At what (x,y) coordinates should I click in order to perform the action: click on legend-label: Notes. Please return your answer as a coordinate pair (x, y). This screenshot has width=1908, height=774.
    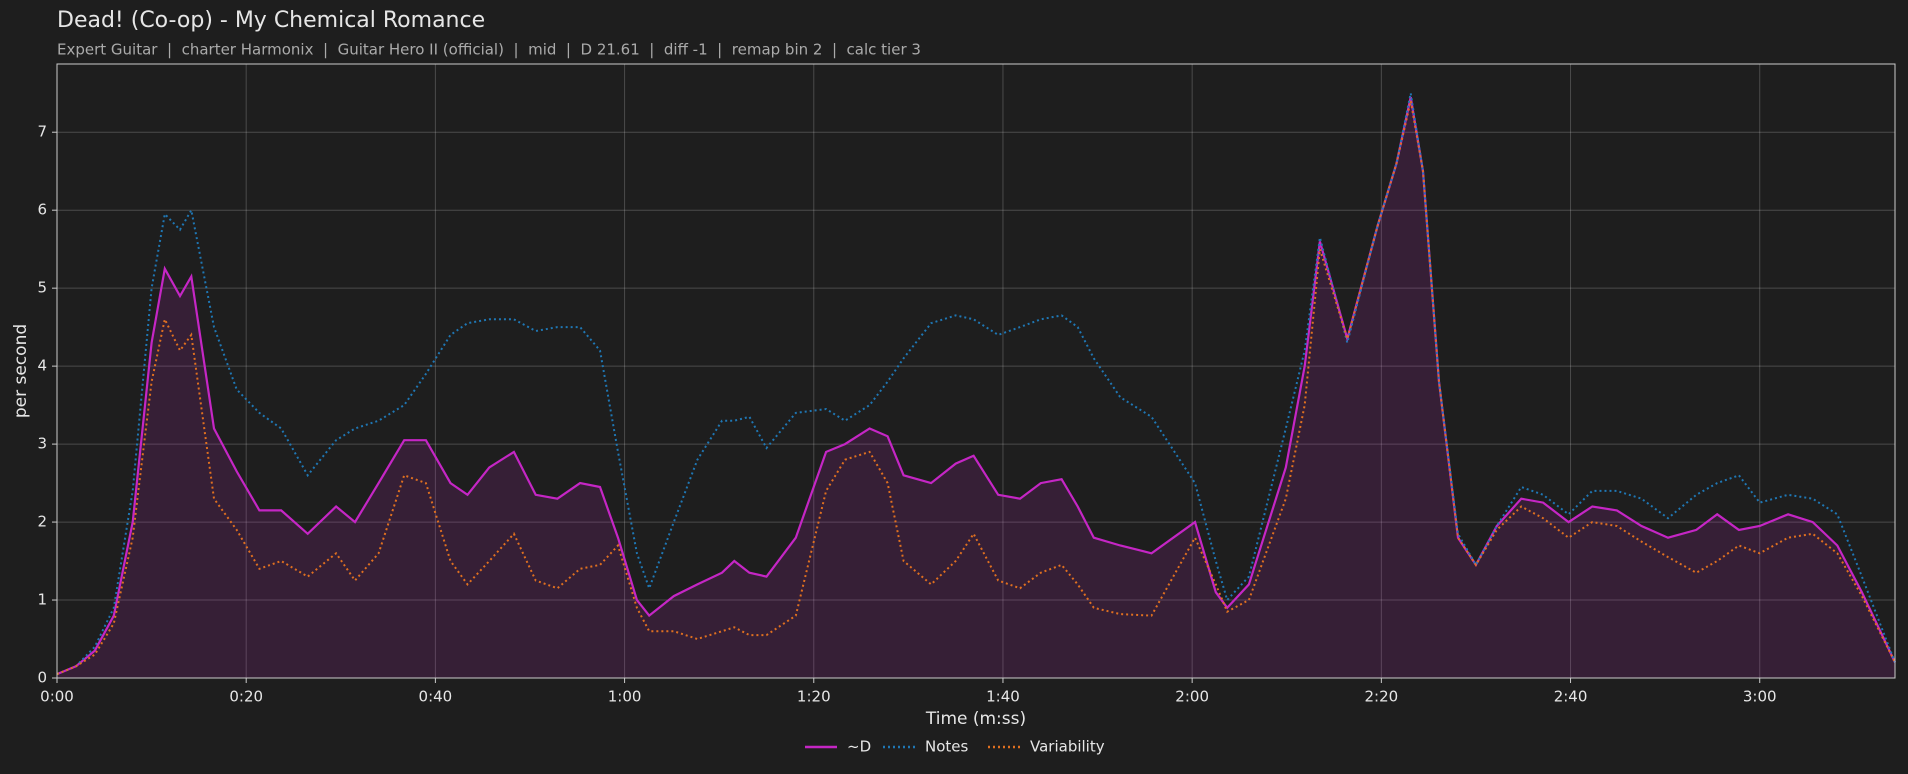
    Looking at the image, I should click on (947, 747).